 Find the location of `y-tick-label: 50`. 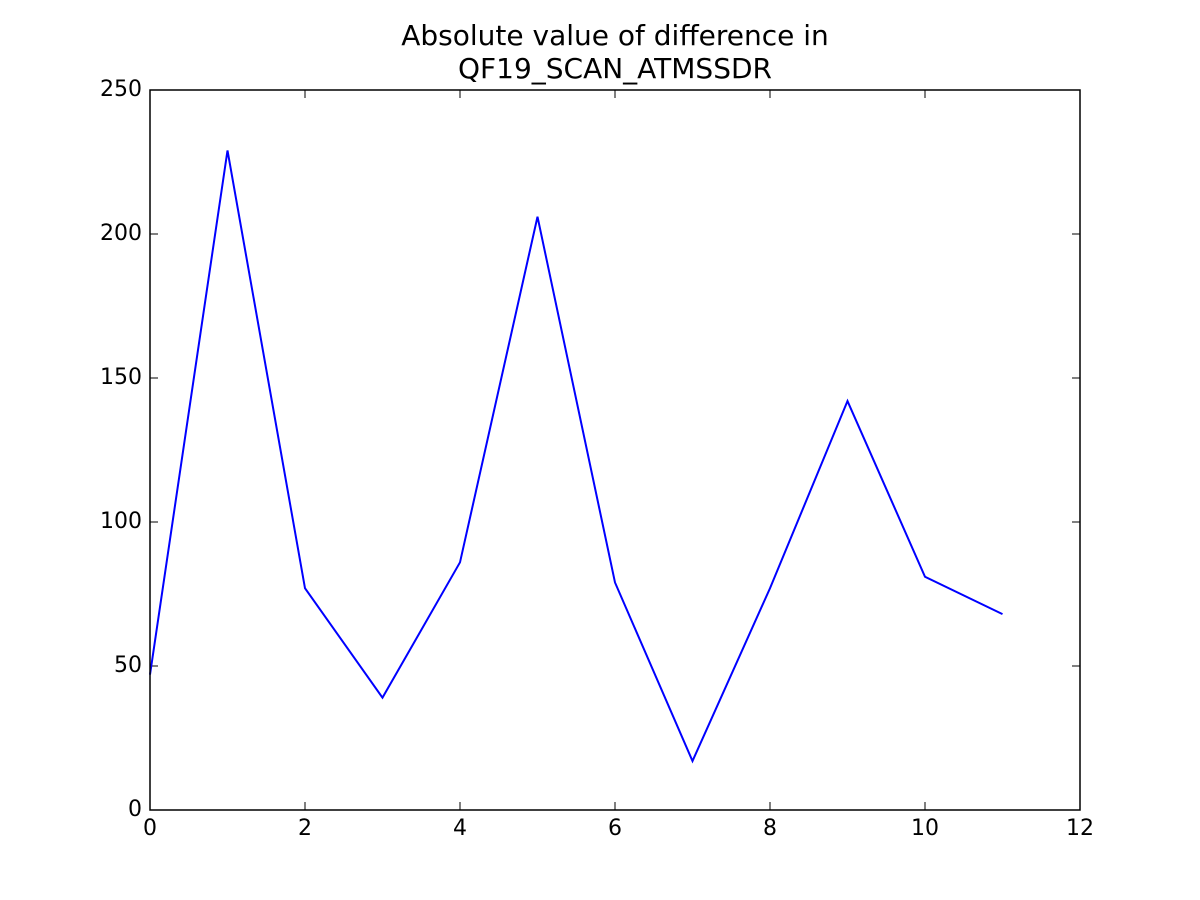

y-tick-label: 50 is located at coordinates (128, 665).